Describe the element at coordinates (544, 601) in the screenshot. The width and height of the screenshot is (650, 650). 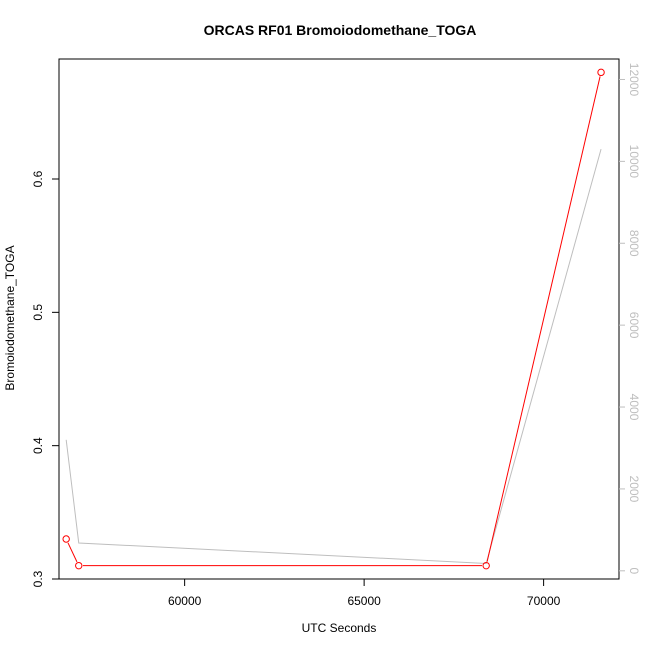
I see `x-tick-label: 70000` at that location.